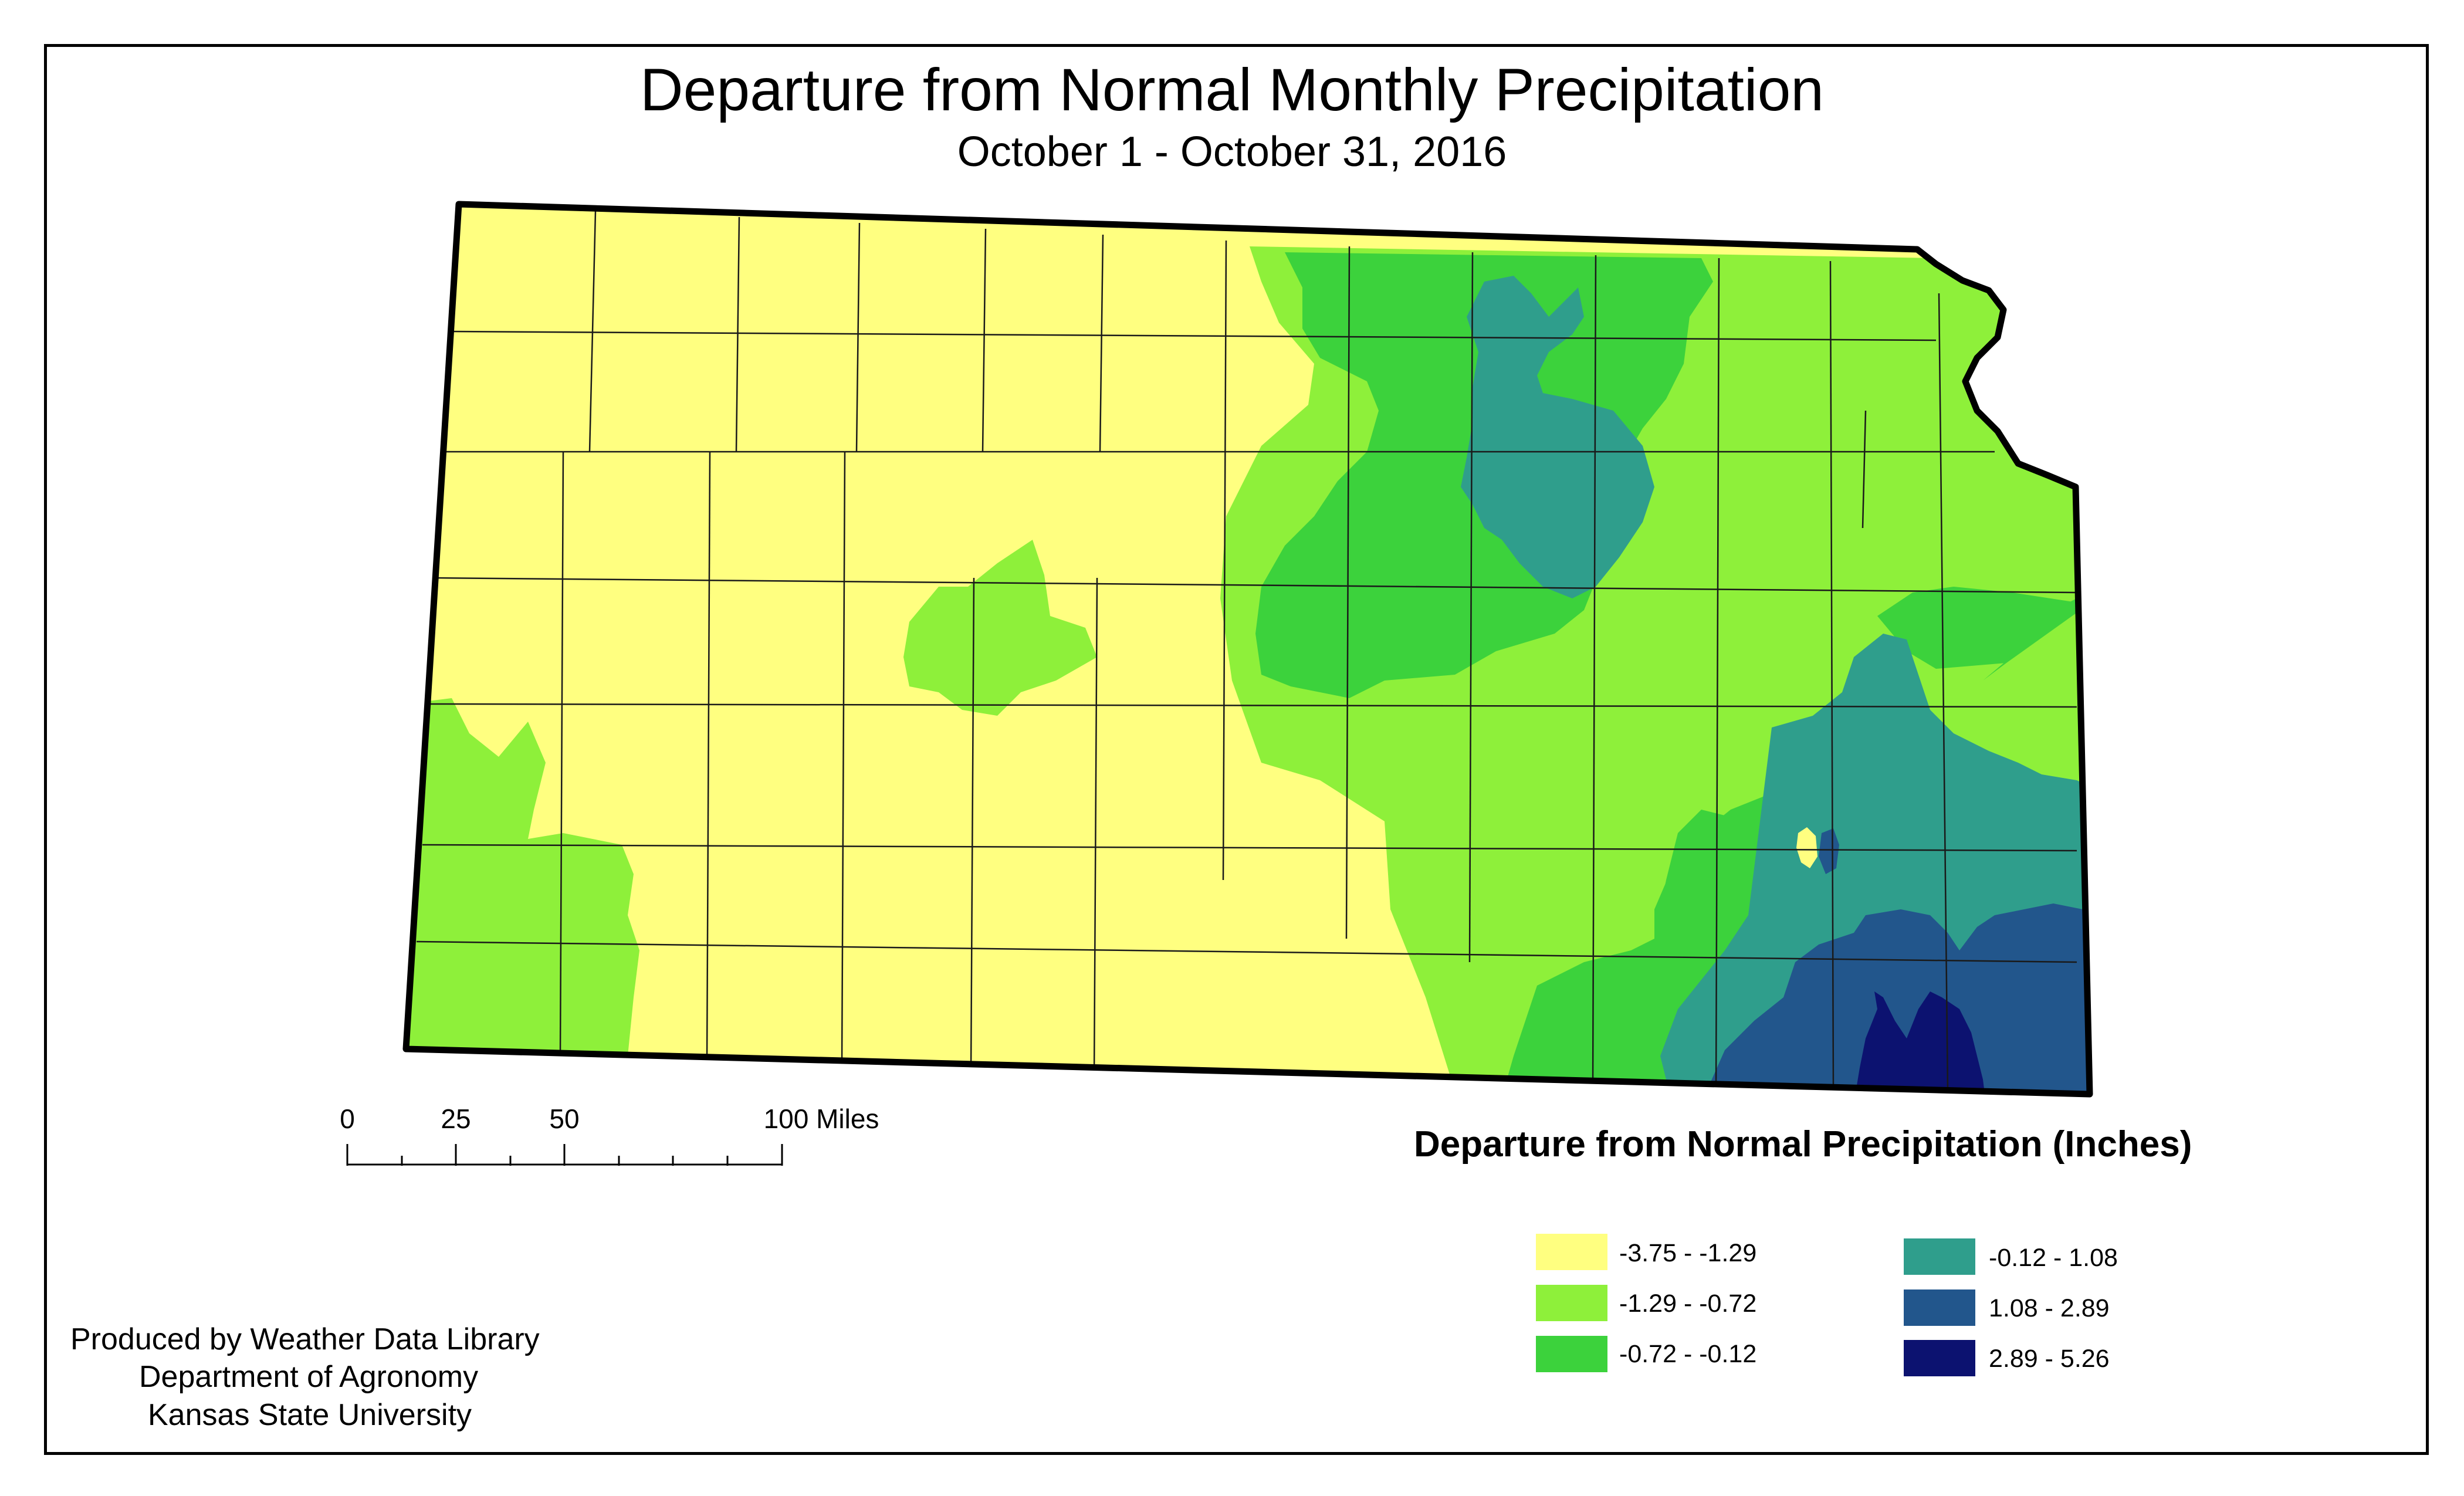 The image size is (2464, 1496). I want to click on legend-label-2: -1.29 - -0.72, so click(1688, 1303).